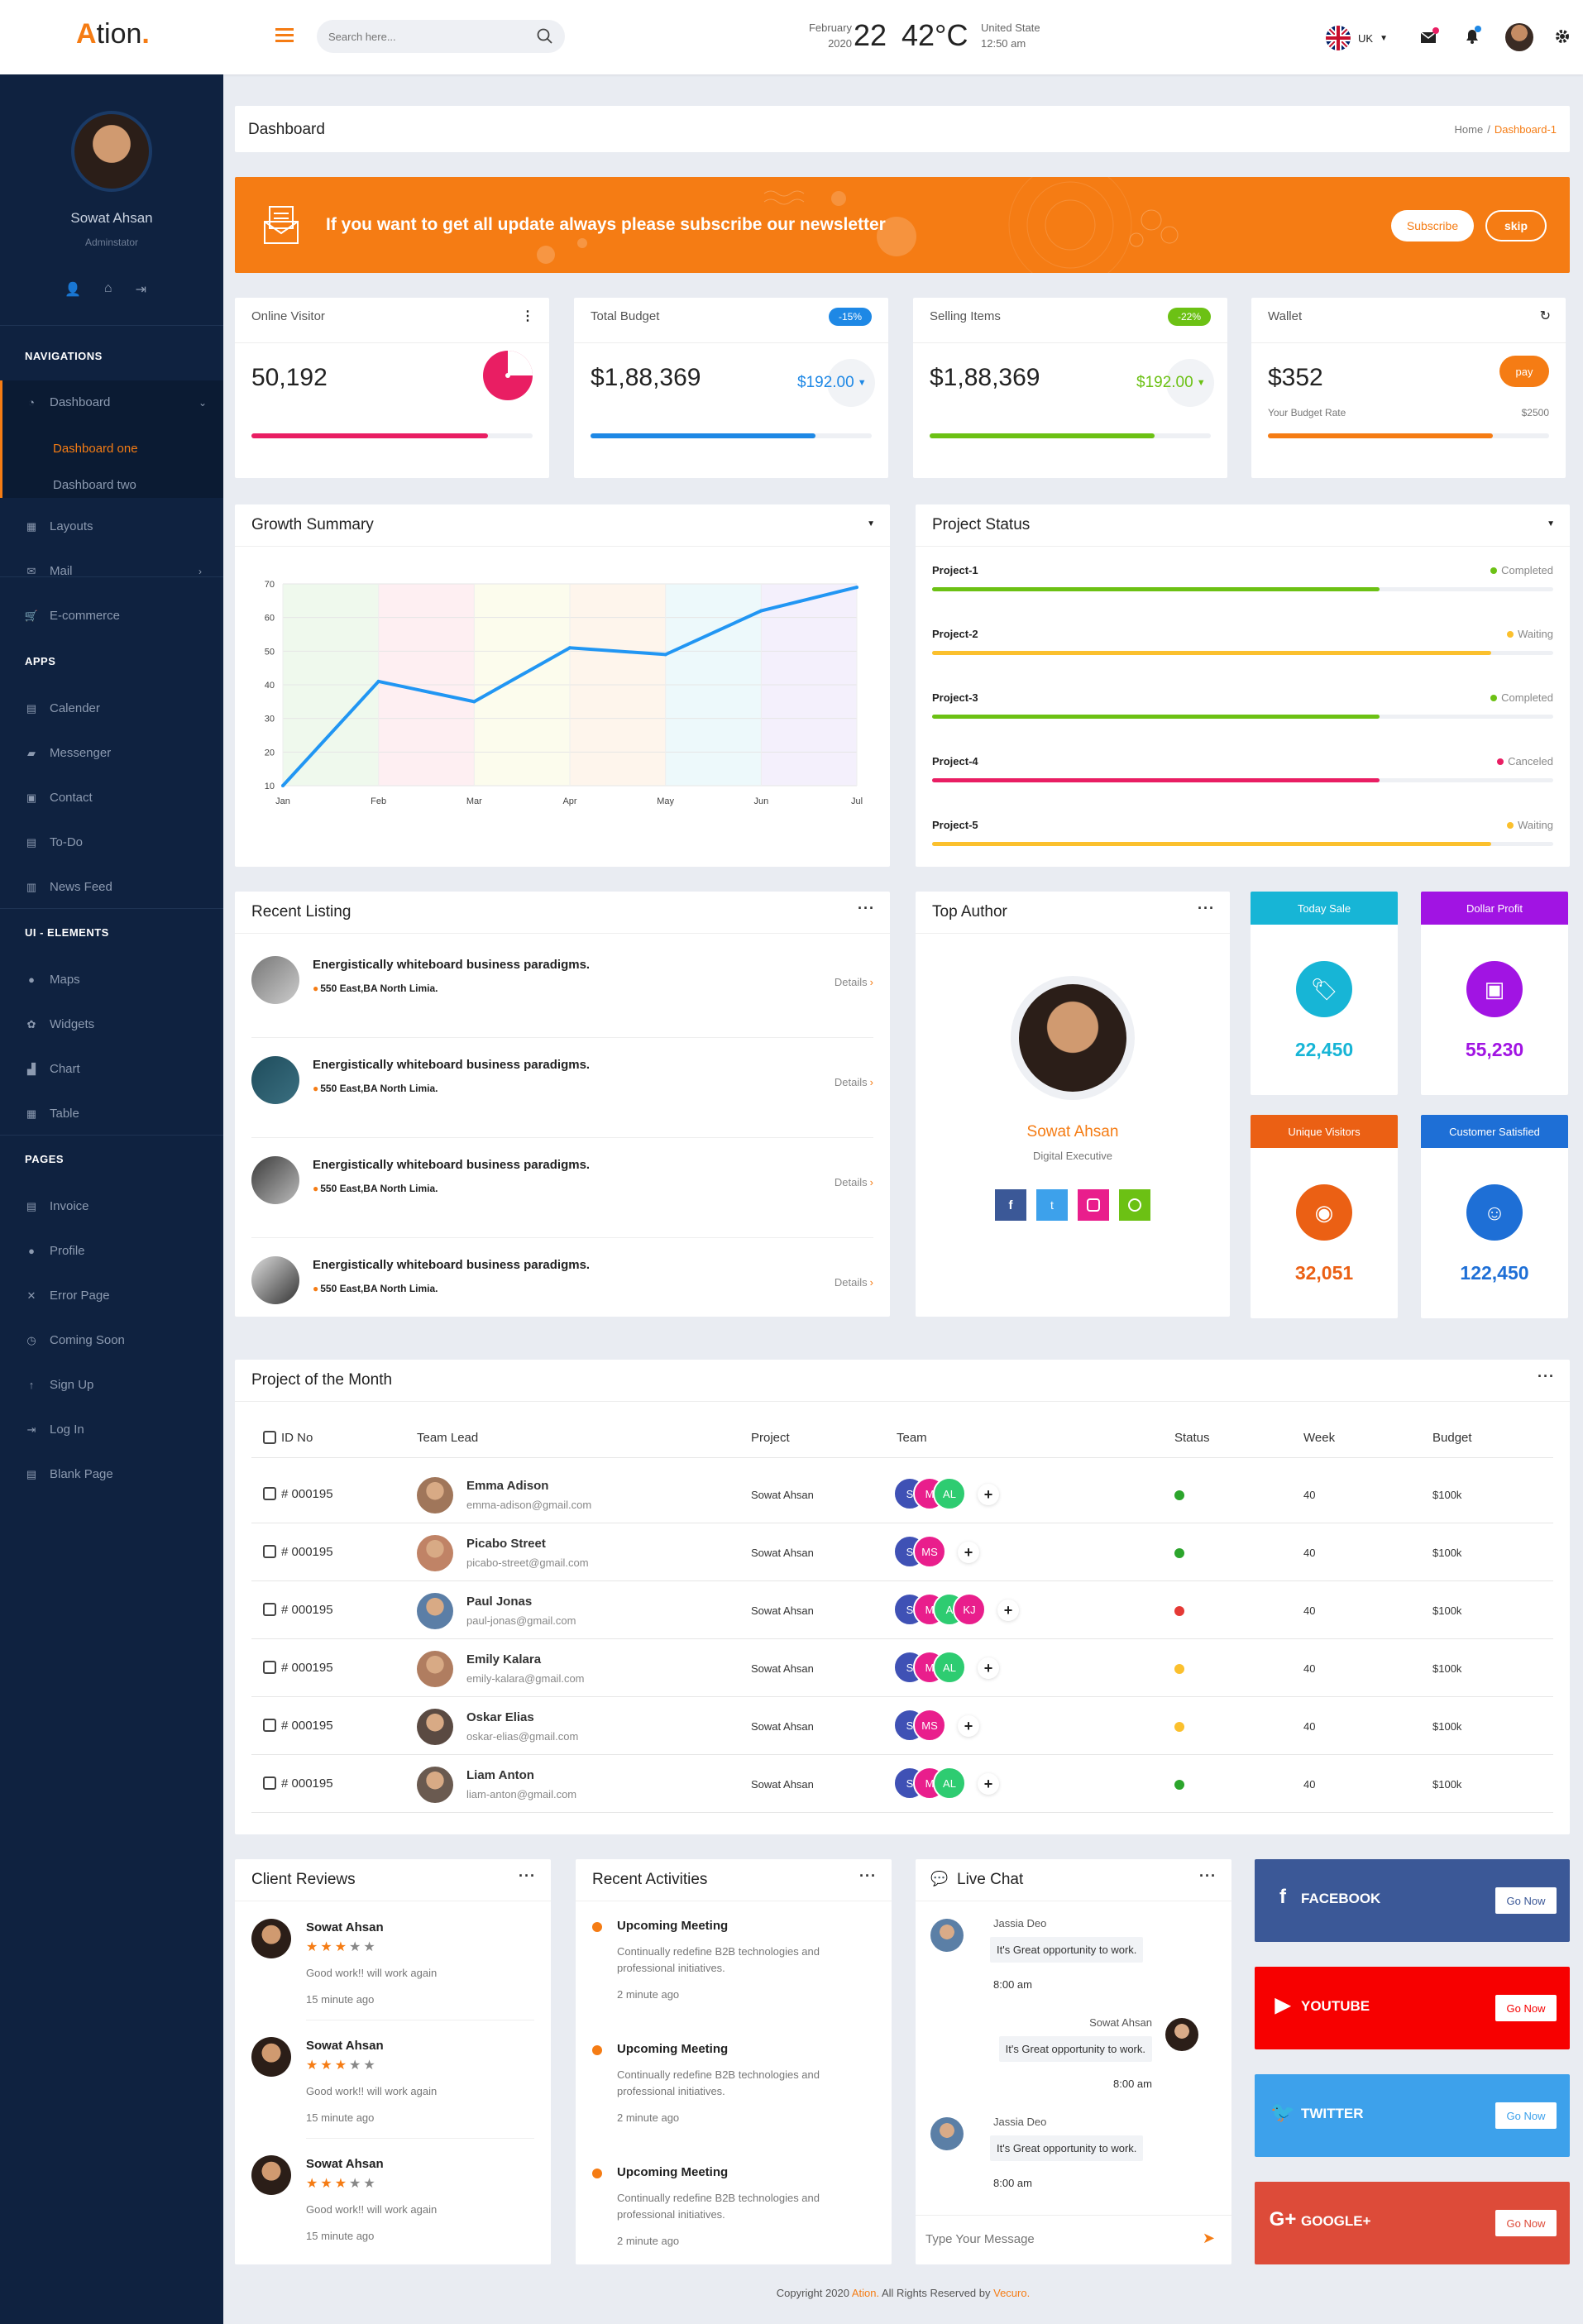  I want to click on send-icon: ➤, so click(1208, 2238).